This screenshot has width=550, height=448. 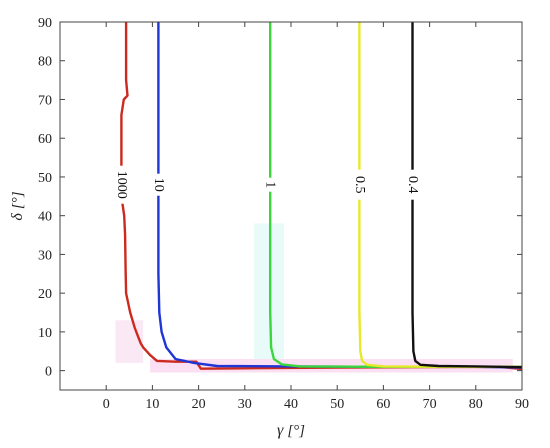 I want to click on x-tick-label: 10, so click(x=152, y=404).